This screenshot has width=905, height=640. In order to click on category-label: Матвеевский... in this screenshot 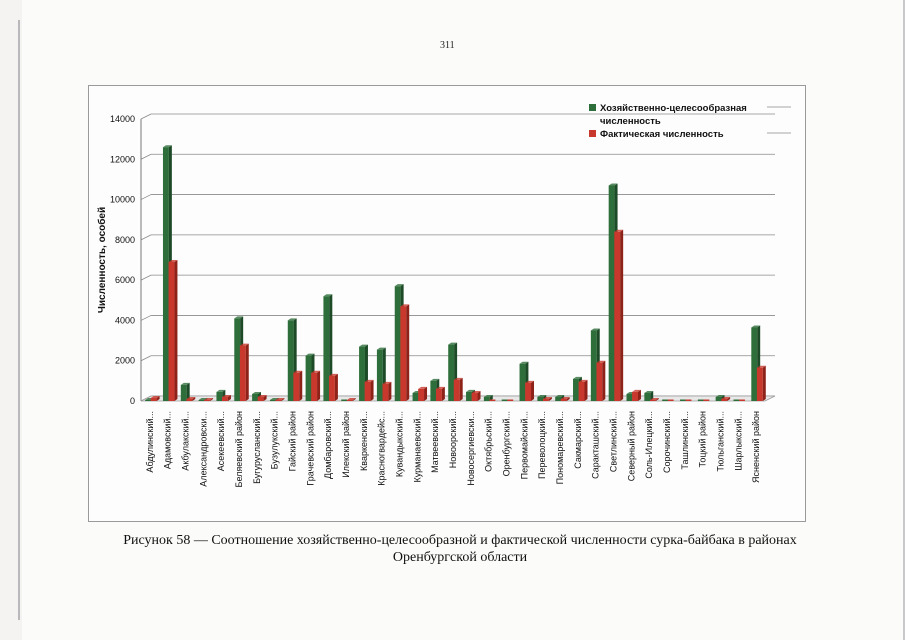, I will do `click(435, 442)`.